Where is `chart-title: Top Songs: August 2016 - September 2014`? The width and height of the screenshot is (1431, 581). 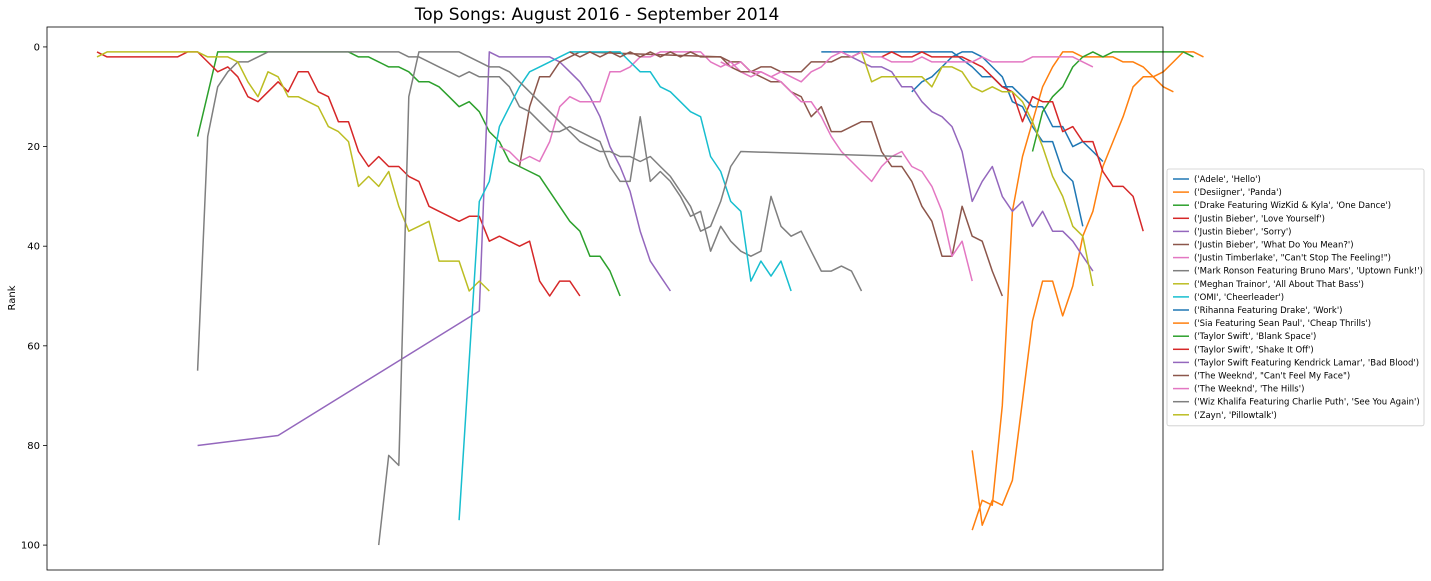 chart-title: Top Songs: August 2016 - September 2014 is located at coordinates (597, 15).